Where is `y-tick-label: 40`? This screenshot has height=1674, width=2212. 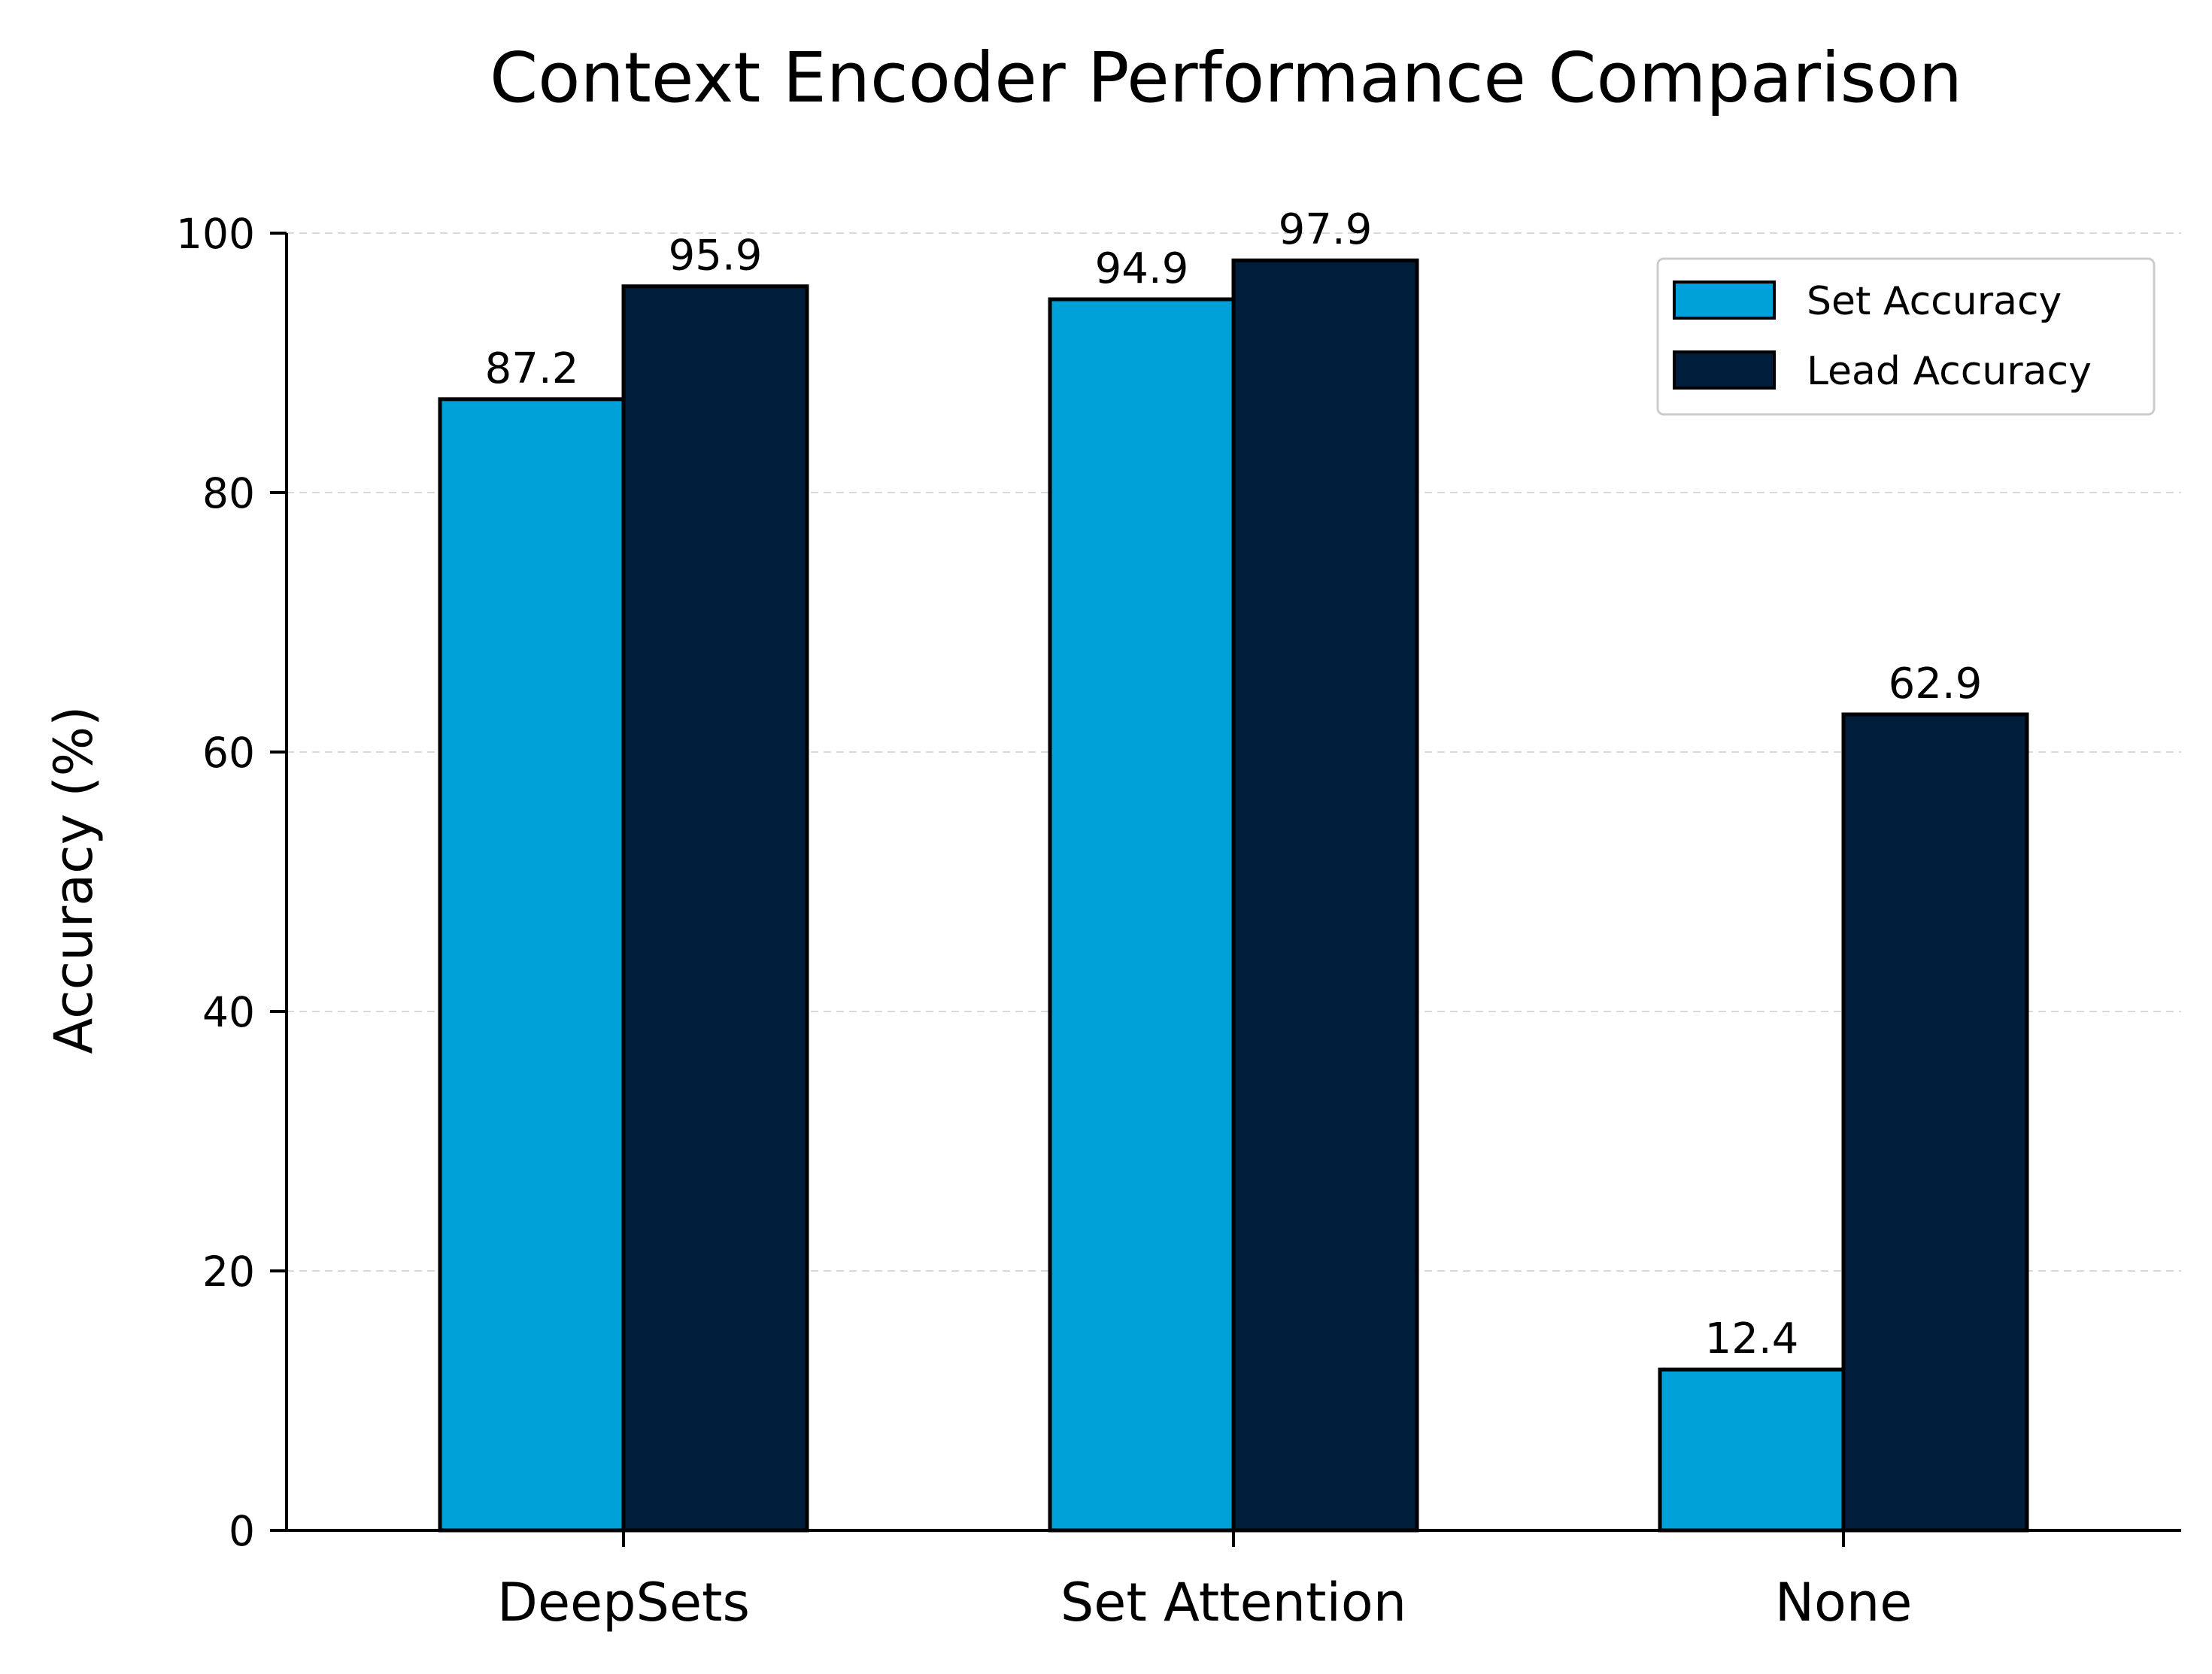 y-tick-label: 40 is located at coordinates (229, 1012).